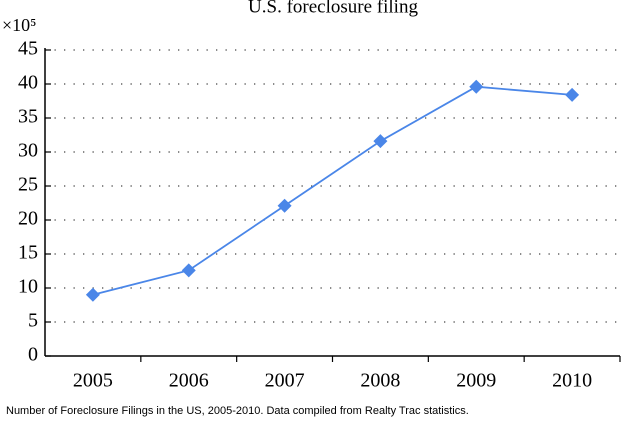 The width and height of the screenshot is (624, 422). What do you see at coordinates (476, 381) in the screenshot?
I see `x-tick-label: 2009` at bounding box center [476, 381].